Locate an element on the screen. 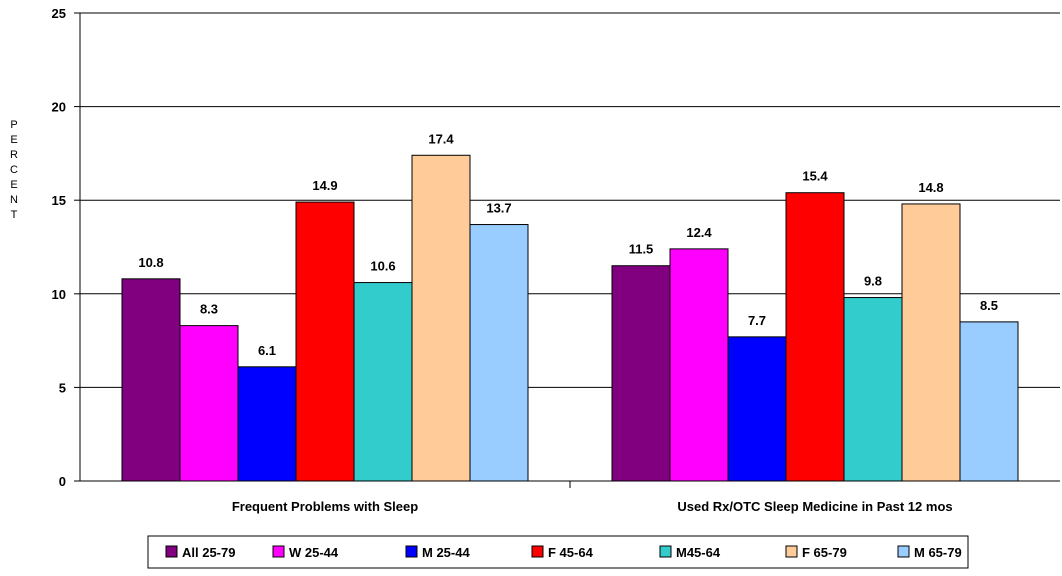 This screenshot has height=576, width=1062. data-label: 10.6 is located at coordinates (382, 266).